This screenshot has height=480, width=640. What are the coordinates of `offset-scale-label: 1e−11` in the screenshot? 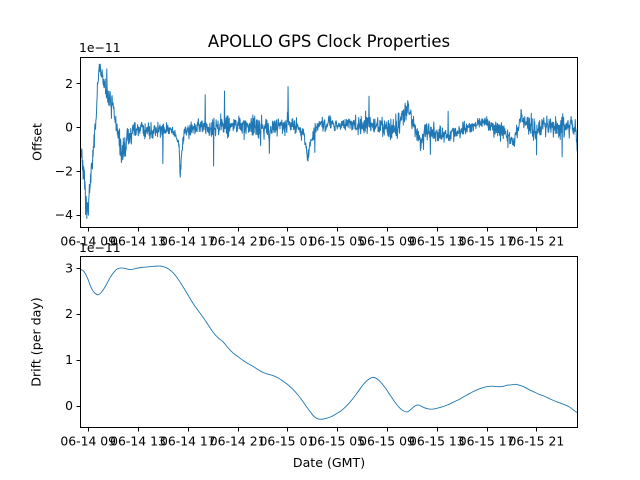 It's located at (100, 47).